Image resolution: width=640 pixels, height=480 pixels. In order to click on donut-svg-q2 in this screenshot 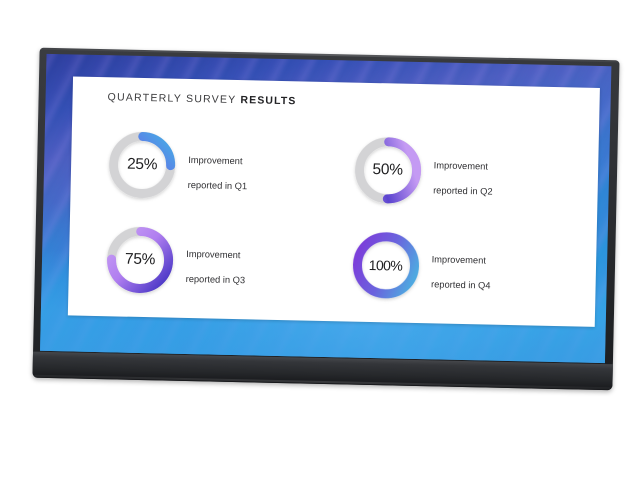, I will do `click(387, 170)`.